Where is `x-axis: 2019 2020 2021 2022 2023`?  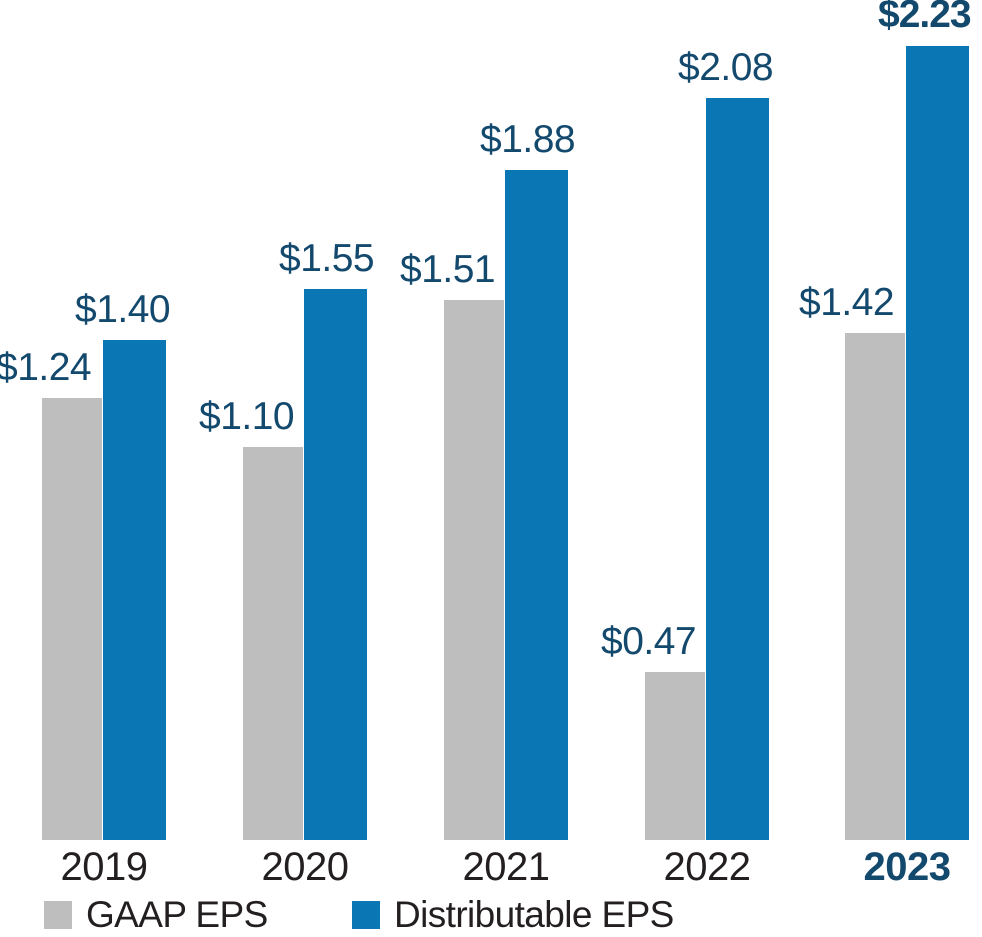 x-axis: 2019 2020 2021 2022 2023 is located at coordinates (491, 869).